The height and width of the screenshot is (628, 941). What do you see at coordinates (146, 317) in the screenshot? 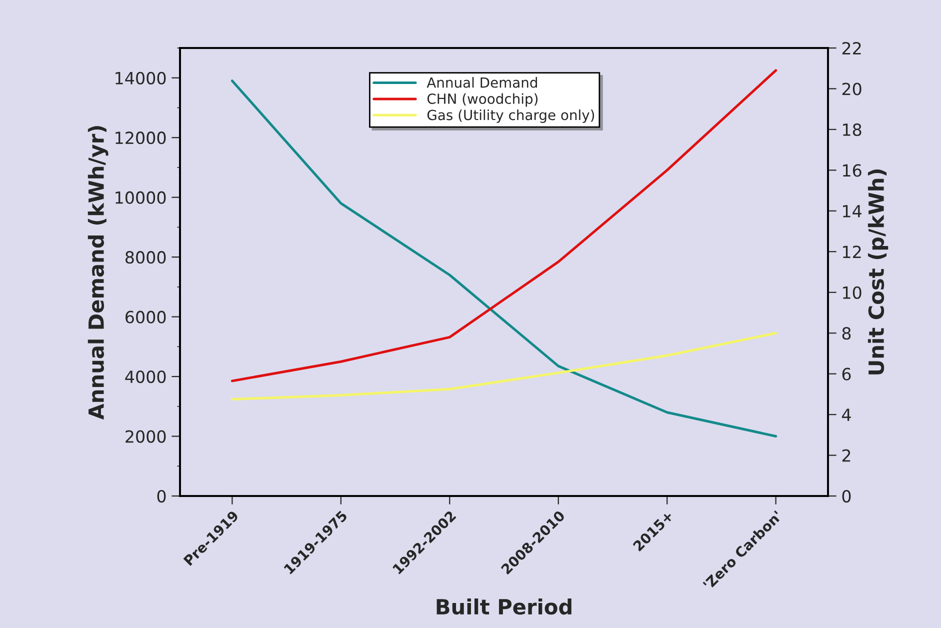
I see `y-tick-label: 6000` at bounding box center [146, 317].